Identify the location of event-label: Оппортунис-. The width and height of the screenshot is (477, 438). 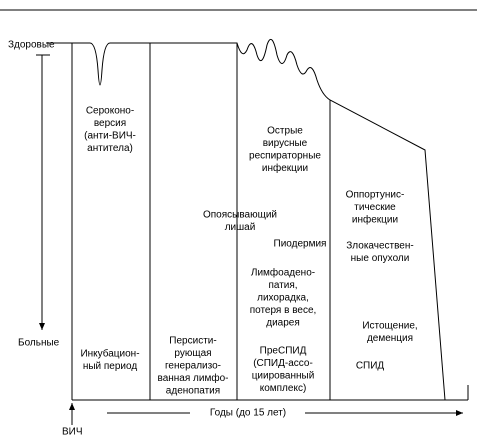
(375, 195).